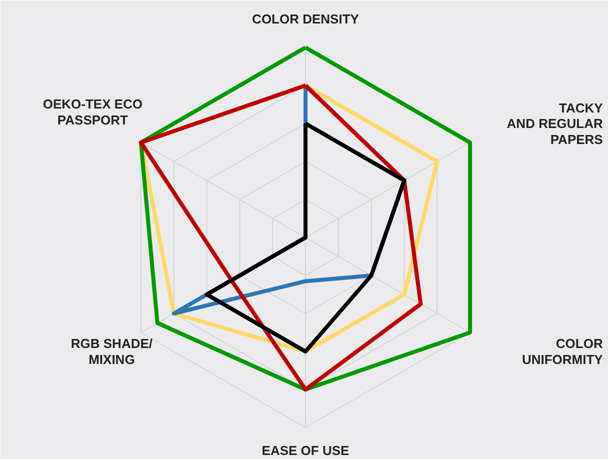 The image size is (608, 459). What do you see at coordinates (111, 351) in the screenshot?
I see `spoke-label: RGB SHADE/ MIXING` at bounding box center [111, 351].